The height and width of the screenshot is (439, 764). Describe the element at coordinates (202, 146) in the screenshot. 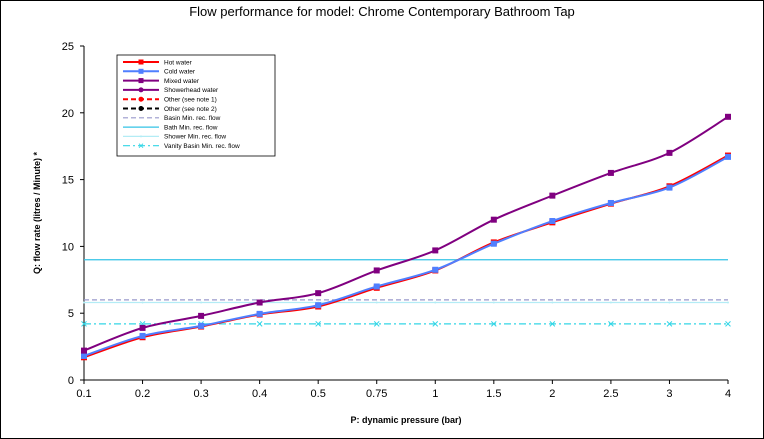

I see `legend-label-vanity-basin-min-rec-flow: Vanity Basin Min. rec. flow` at that location.